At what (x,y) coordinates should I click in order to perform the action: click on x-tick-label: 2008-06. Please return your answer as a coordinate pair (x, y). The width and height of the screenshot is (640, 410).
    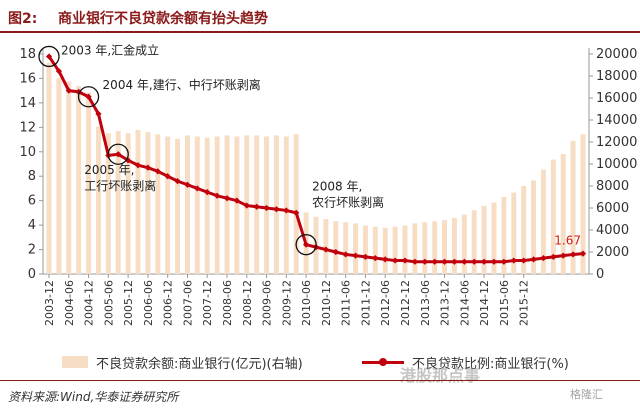
    Looking at the image, I should click on (227, 303).